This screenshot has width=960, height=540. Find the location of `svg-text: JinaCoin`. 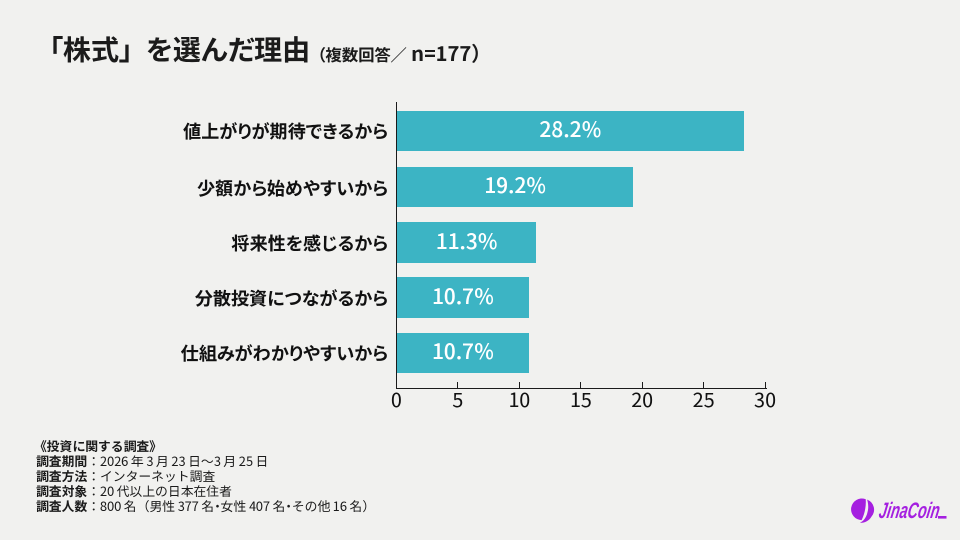

svg-text: JinaCoin is located at coordinates (909, 511).